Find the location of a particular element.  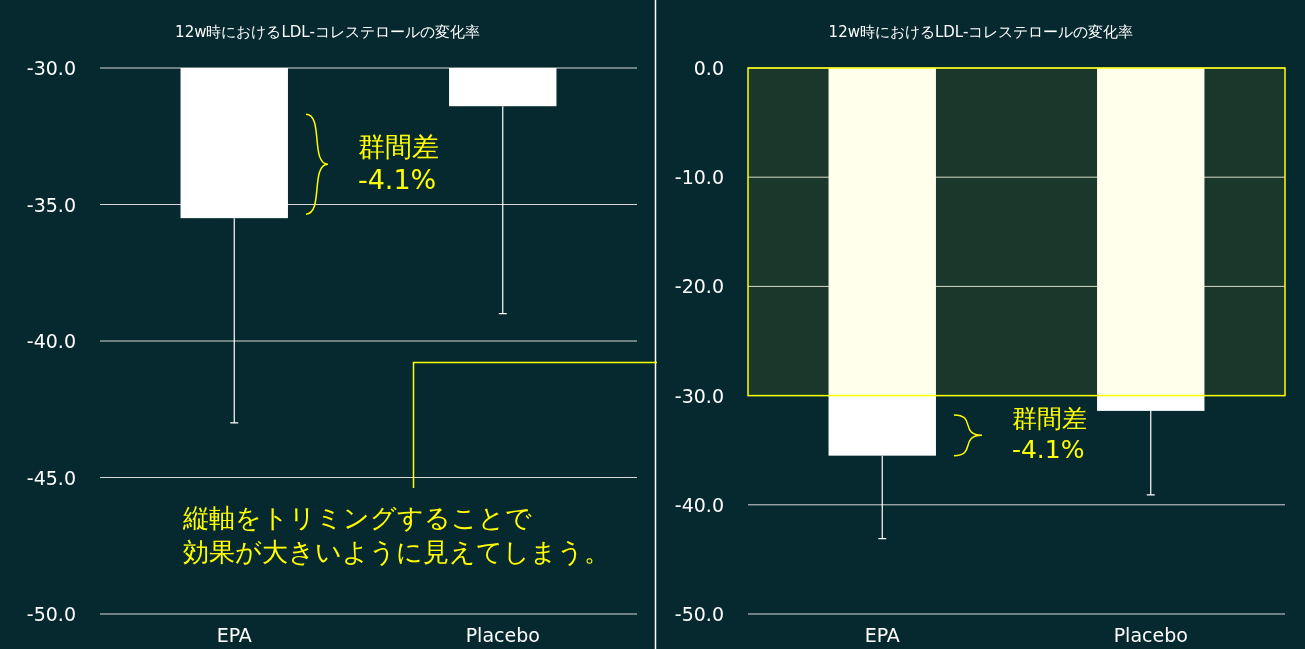

y-tick-label: 0.0 is located at coordinates (708, 68).